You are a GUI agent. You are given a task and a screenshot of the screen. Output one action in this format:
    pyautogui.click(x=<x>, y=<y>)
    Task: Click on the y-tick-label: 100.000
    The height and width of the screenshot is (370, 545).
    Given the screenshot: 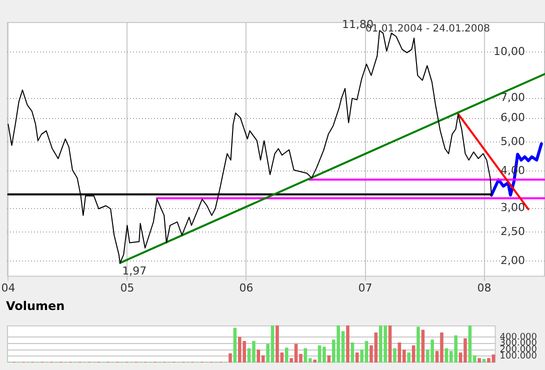 What is the action you would take?
    pyautogui.click(x=519, y=357)
    